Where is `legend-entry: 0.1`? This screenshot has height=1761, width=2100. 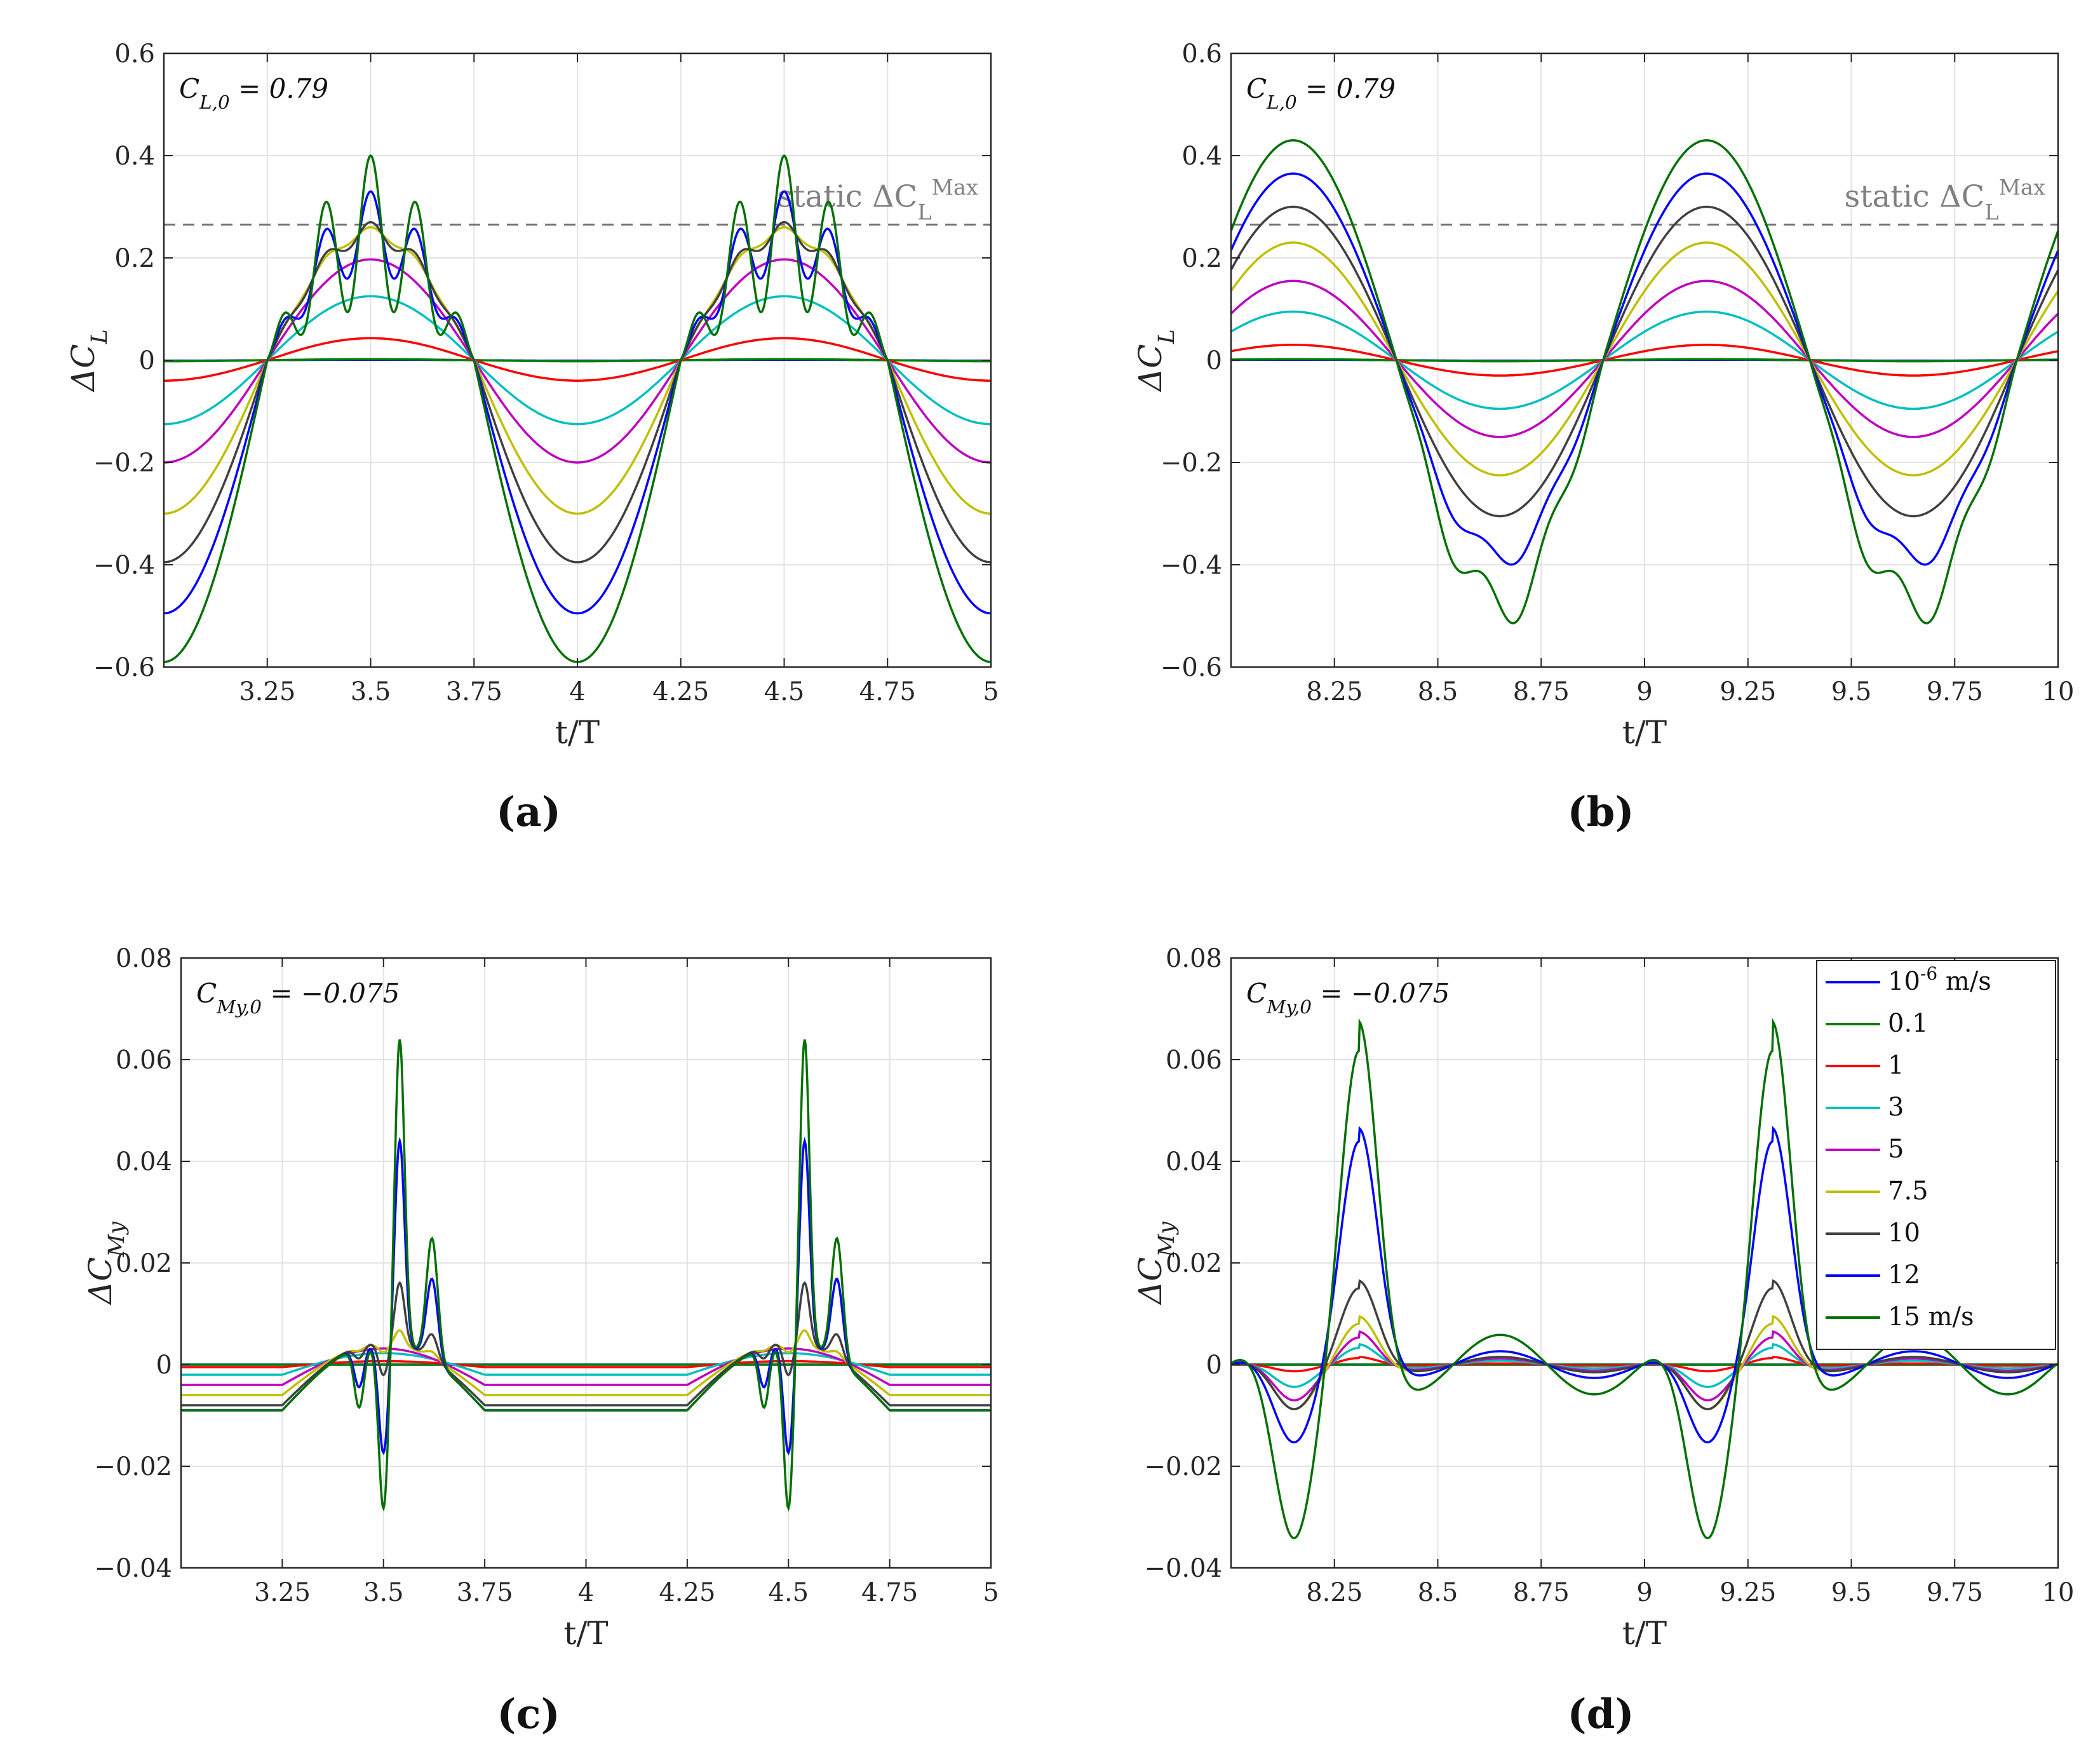 legend-entry: 0.1 is located at coordinates (1908, 1023).